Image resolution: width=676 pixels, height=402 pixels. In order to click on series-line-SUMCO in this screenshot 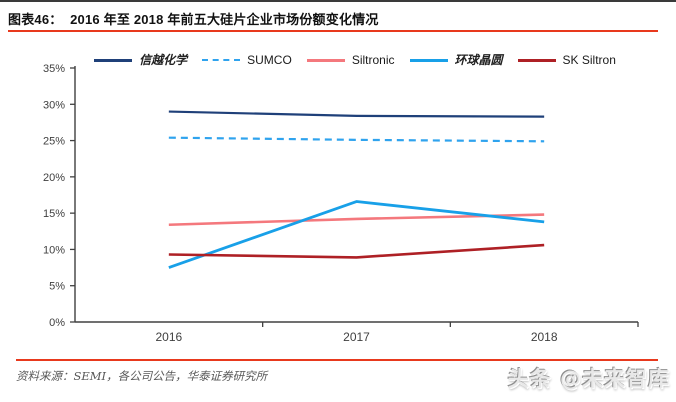, I will do `click(356, 139)`.